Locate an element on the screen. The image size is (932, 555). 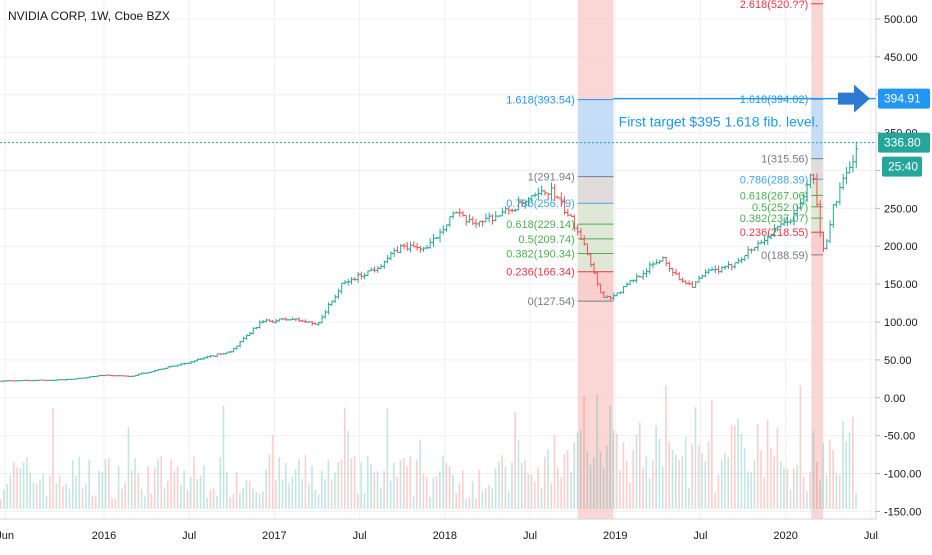
y-tick-label: 50.00 is located at coordinates (898, 361).